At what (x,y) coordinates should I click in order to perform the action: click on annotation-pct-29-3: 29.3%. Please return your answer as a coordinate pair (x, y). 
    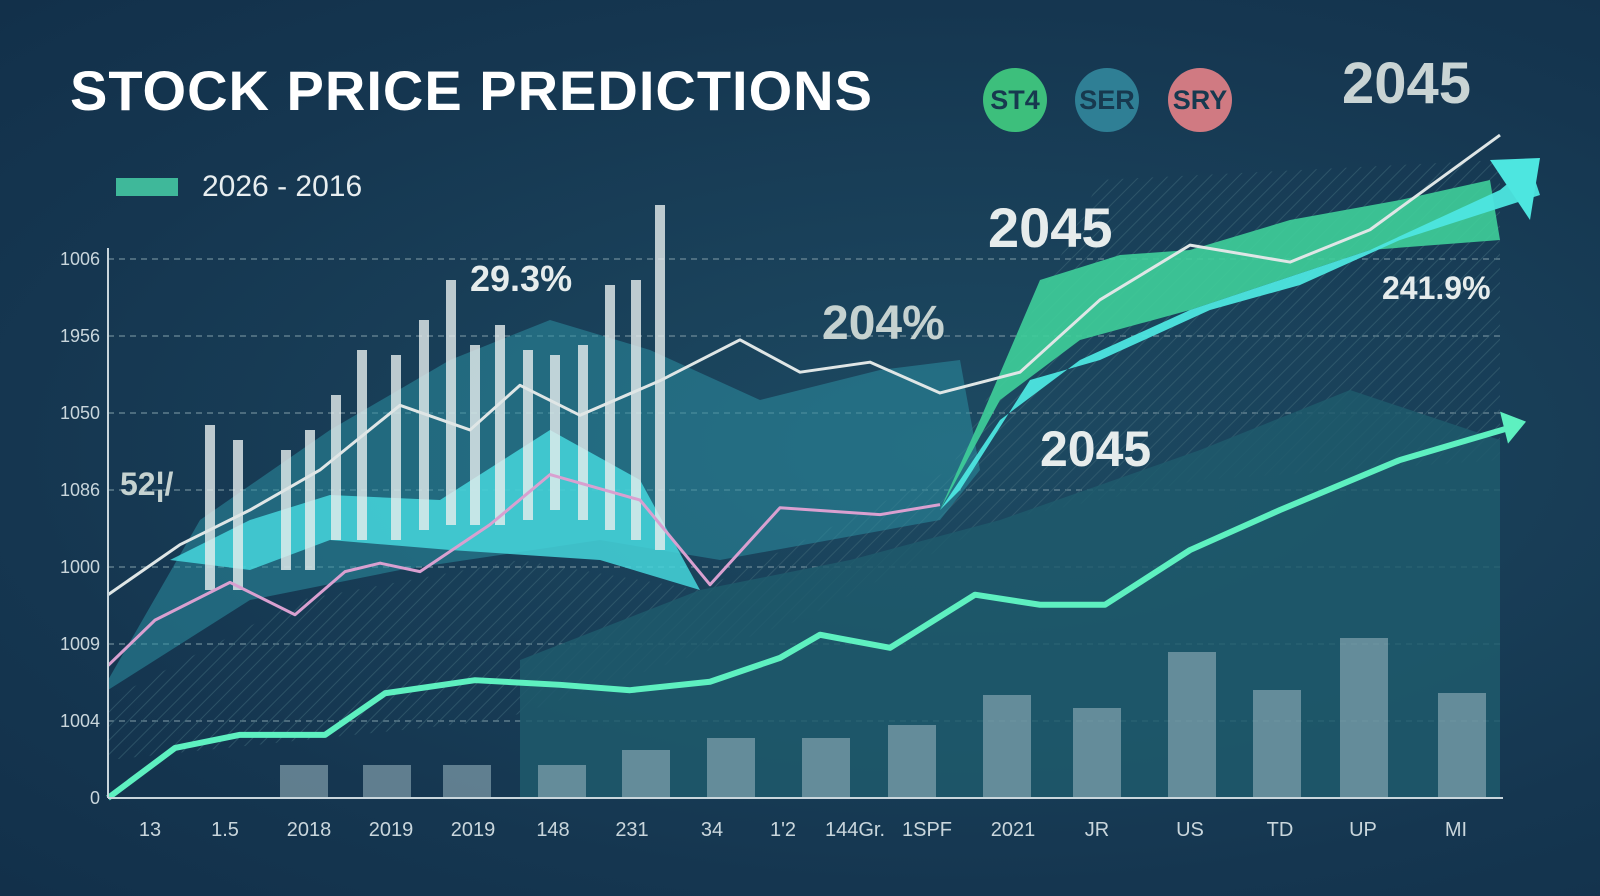
    Looking at the image, I should click on (521, 278).